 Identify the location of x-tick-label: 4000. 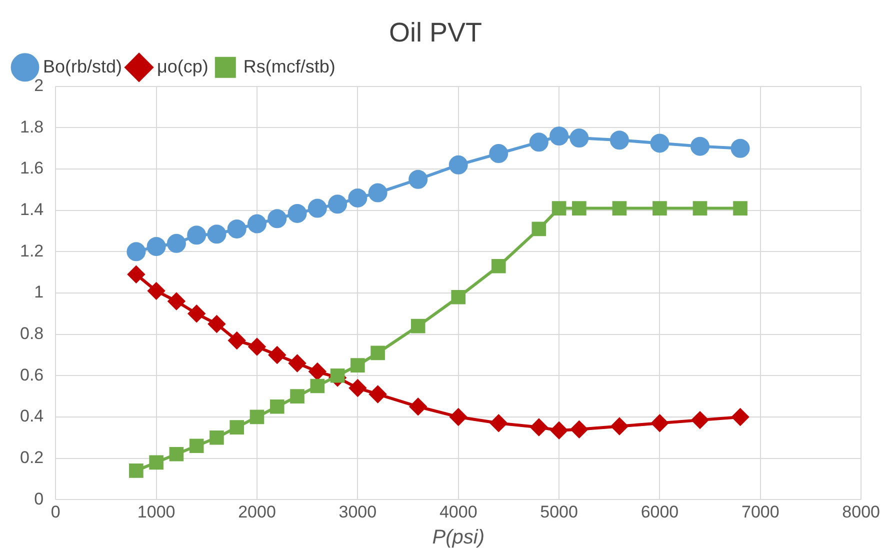
(458, 512).